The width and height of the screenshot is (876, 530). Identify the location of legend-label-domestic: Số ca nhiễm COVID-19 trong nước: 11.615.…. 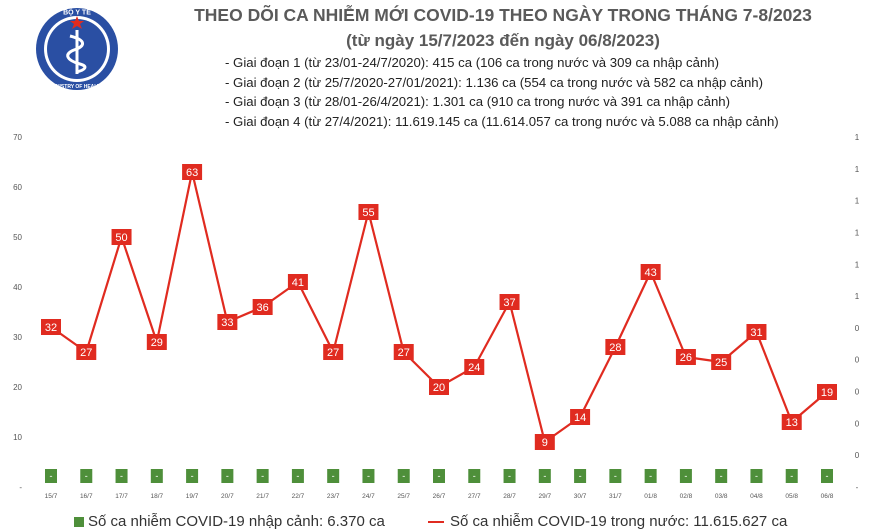
(619, 521).